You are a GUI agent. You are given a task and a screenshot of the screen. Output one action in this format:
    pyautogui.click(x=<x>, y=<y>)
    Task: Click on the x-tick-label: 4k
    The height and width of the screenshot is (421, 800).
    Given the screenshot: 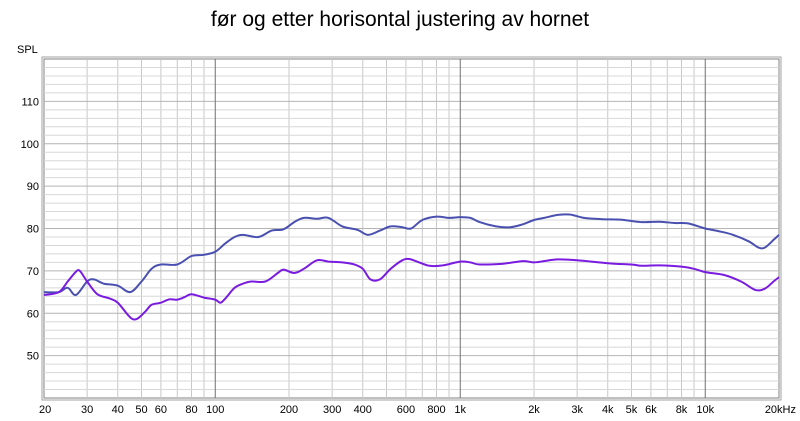 What is the action you would take?
    pyautogui.click(x=608, y=410)
    